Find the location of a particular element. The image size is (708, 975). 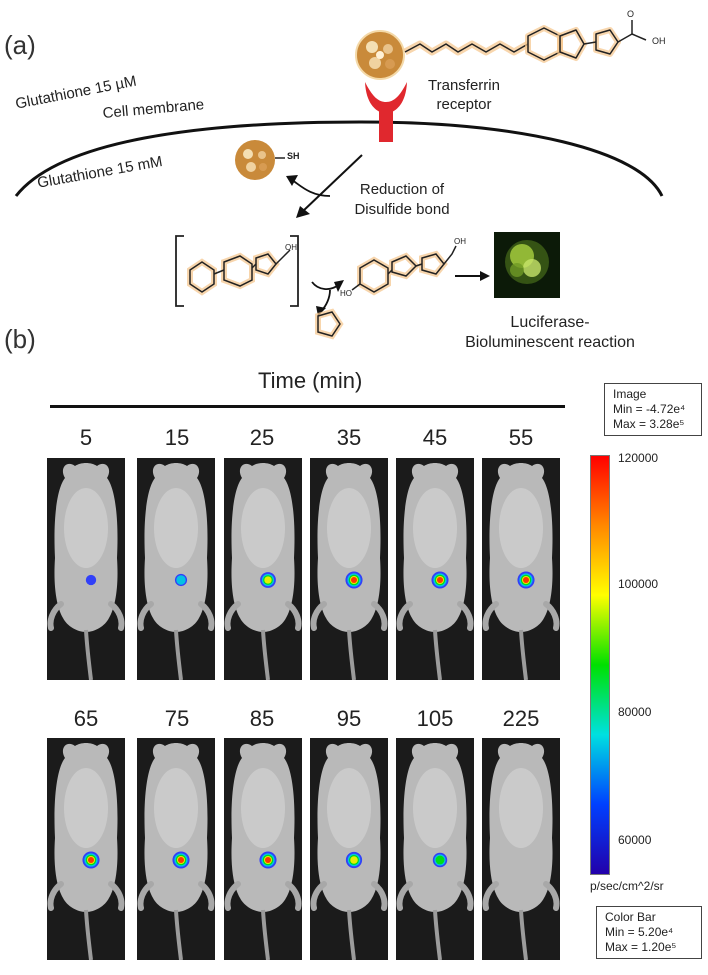

color-bar-tick: 120000 is located at coordinates (638, 458).